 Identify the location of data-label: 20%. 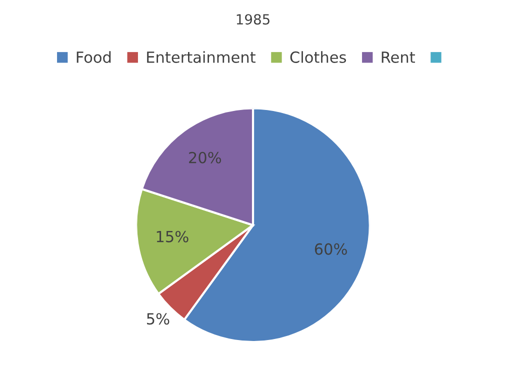
(205, 158).